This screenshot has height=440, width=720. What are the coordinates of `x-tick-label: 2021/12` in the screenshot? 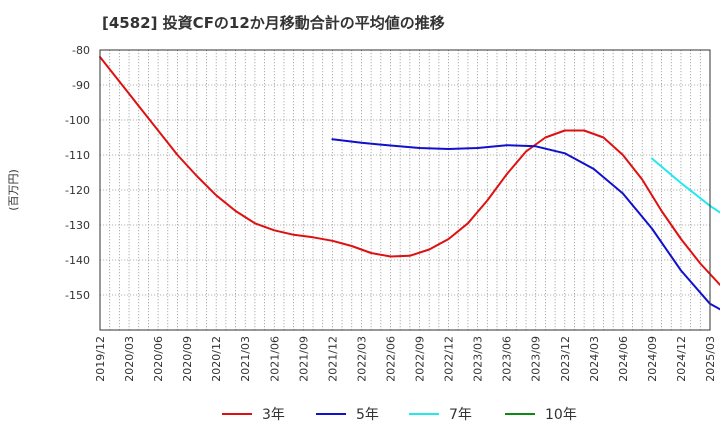 It's located at (332, 359).